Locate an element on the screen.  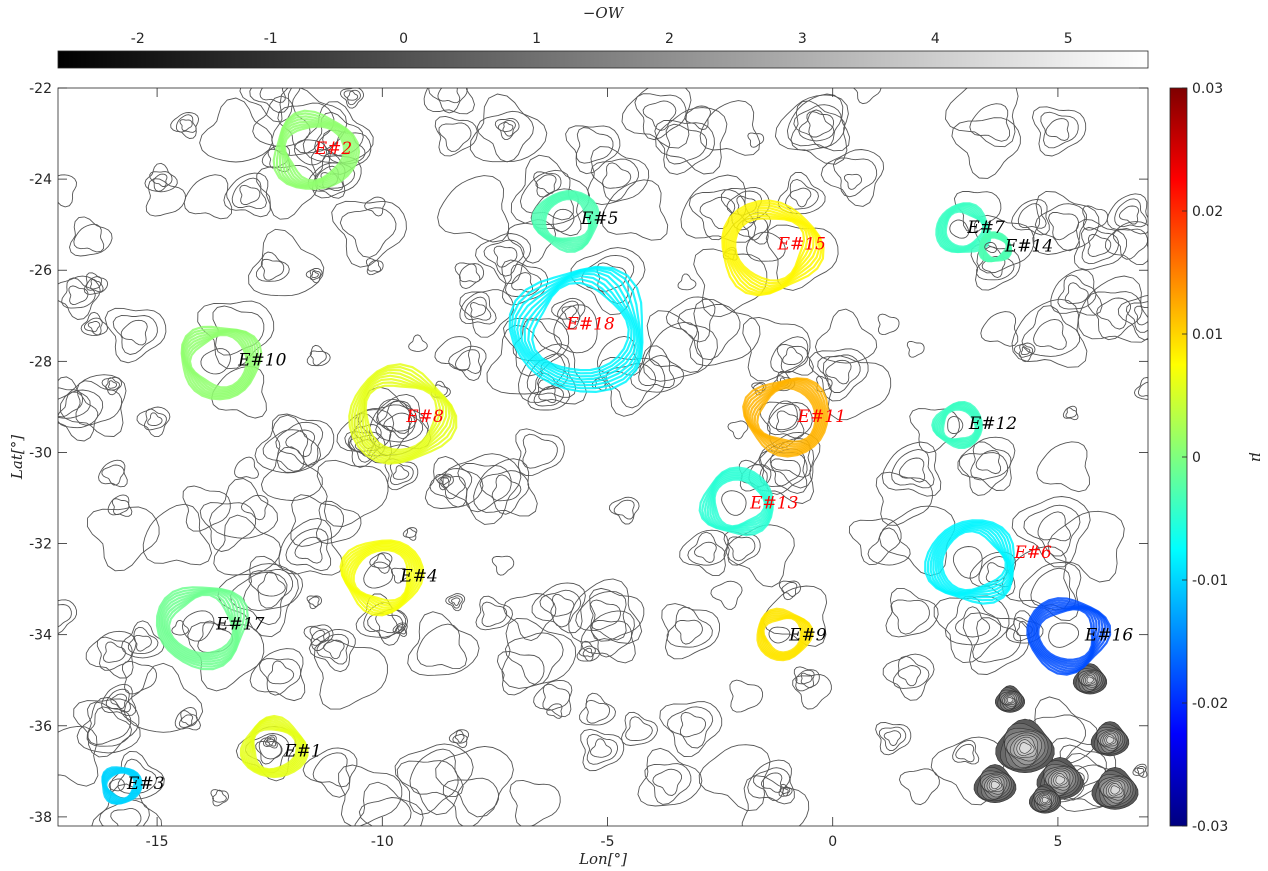
y-tick-label: -32 is located at coordinates (40, 545).